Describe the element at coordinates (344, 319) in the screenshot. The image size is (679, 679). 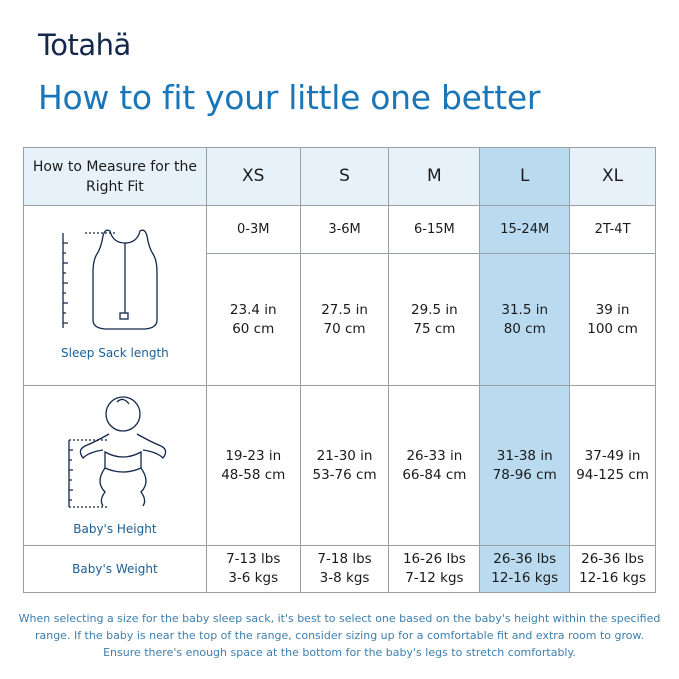
I see `length-s: 27.5 in 70 cm` at that location.